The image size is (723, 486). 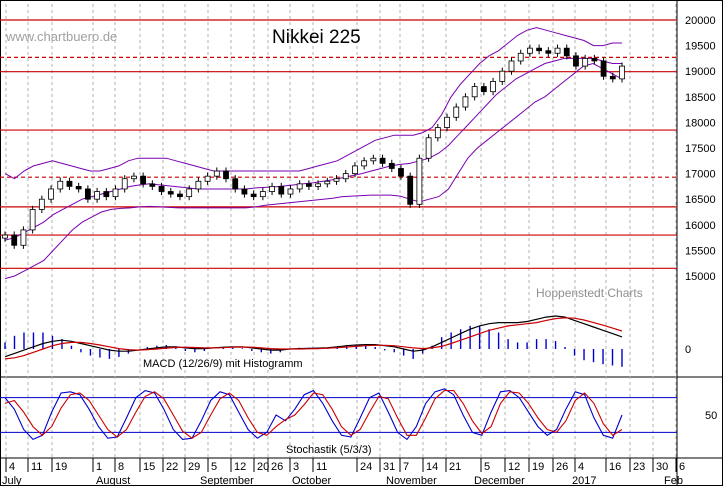 I want to click on x-day-label: 20, so click(x=263, y=467).